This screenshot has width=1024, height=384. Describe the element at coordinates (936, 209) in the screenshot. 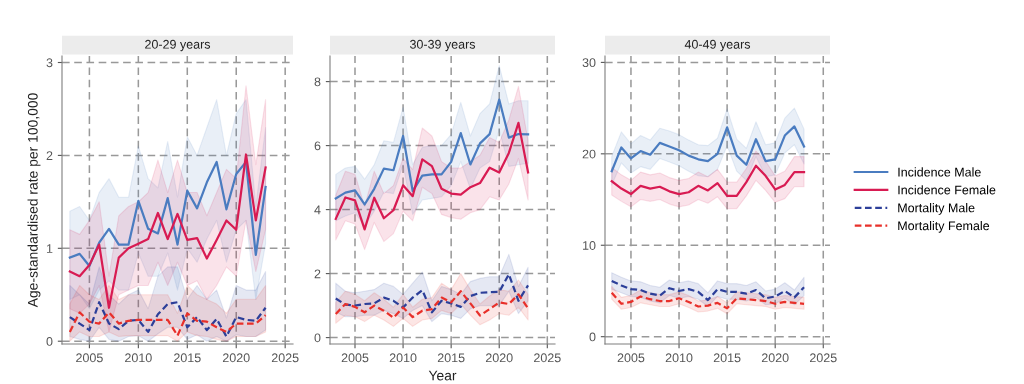

I see `legend-label: Mortality Male` at that location.